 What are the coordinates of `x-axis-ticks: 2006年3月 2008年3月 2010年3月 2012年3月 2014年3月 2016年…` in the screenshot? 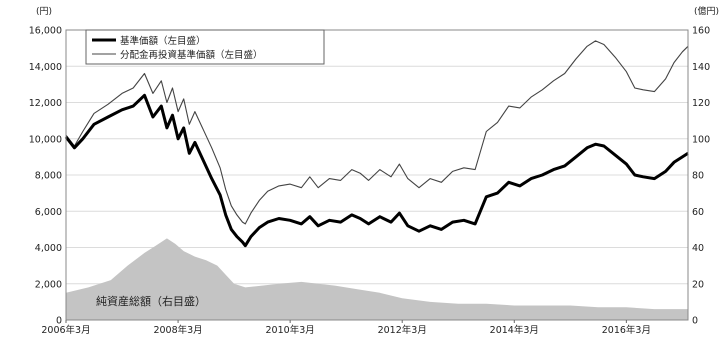 It's located at (346, 328).